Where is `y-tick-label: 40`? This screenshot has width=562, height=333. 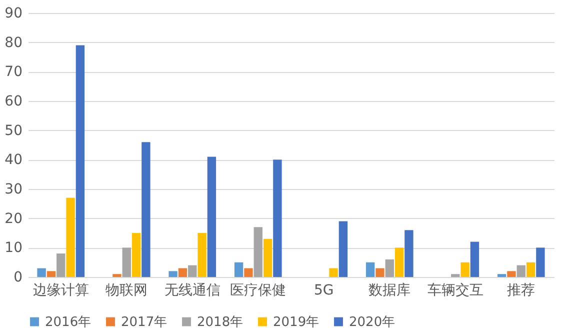
y-tick-label: 40 is located at coordinates (13, 160).